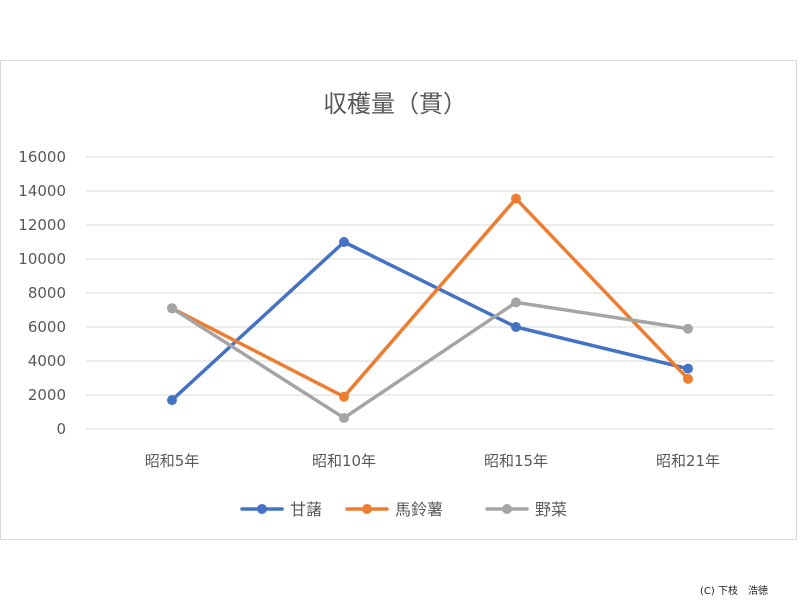 The image size is (800, 600). I want to click on y-tick-label: 2000, so click(47, 395).